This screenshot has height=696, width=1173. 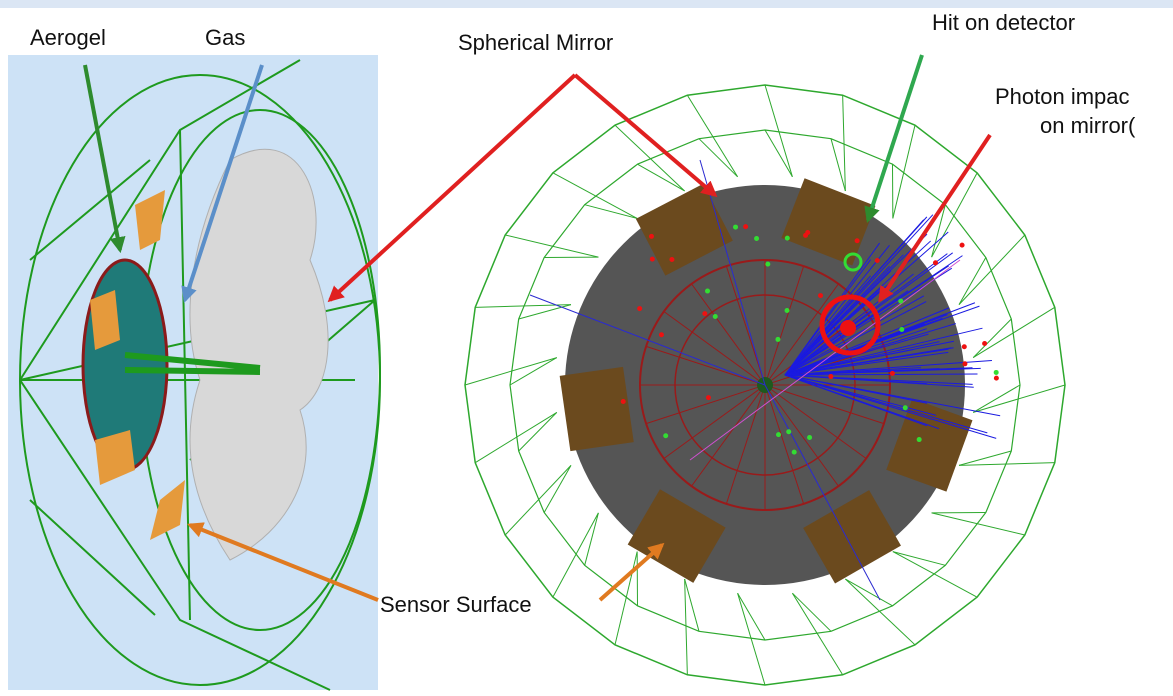 What do you see at coordinates (586, 4) in the screenshot?
I see `top-band` at bounding box center [586, 4].